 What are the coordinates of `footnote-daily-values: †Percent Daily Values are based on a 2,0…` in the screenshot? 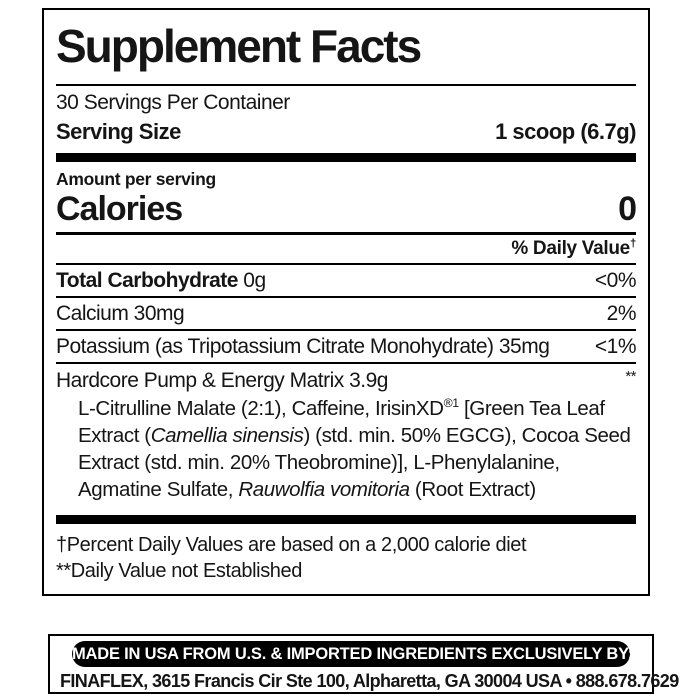 It's located at (291, 545).